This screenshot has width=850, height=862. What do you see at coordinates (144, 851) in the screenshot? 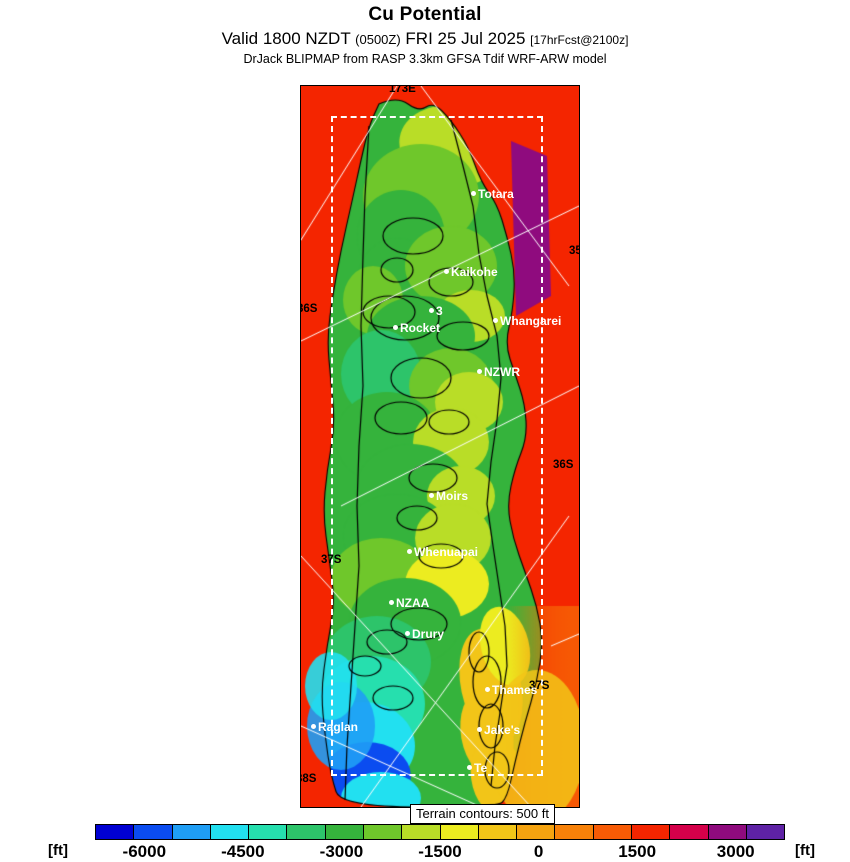
I see `colorbar-tick-label: -6000` at bounding box center [144, 851].